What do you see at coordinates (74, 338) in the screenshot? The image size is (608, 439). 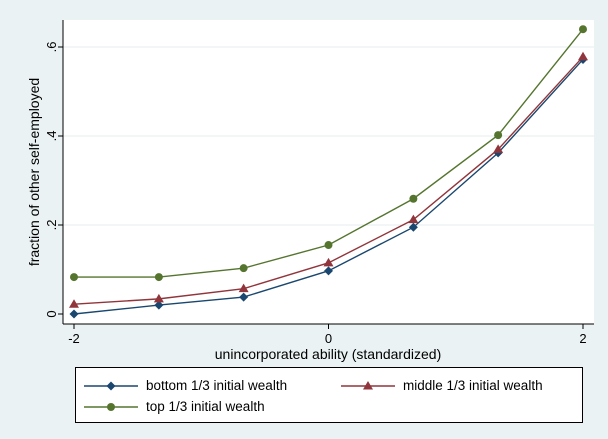 I see `x-tick-label: -2` at bounding box center [74, 338].